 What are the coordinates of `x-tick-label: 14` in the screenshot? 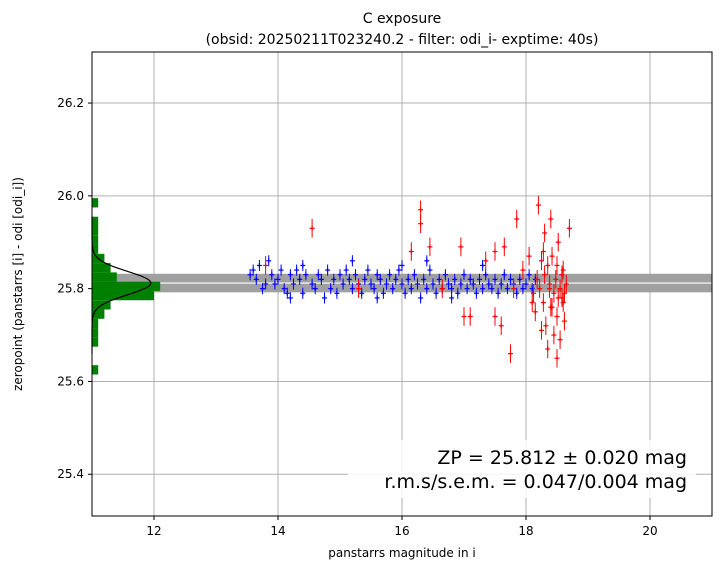 It's located at (277, 531).